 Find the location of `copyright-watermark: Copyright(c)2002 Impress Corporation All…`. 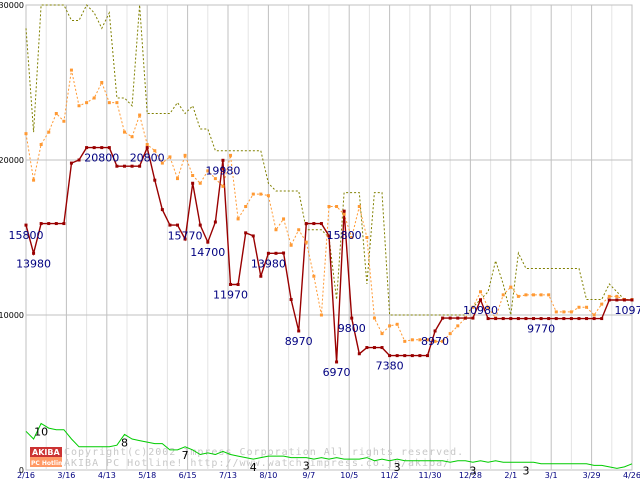

copyright-watermark: Copyright(c)2002 Impress Corporation All… is located at coordinates (263, 458).